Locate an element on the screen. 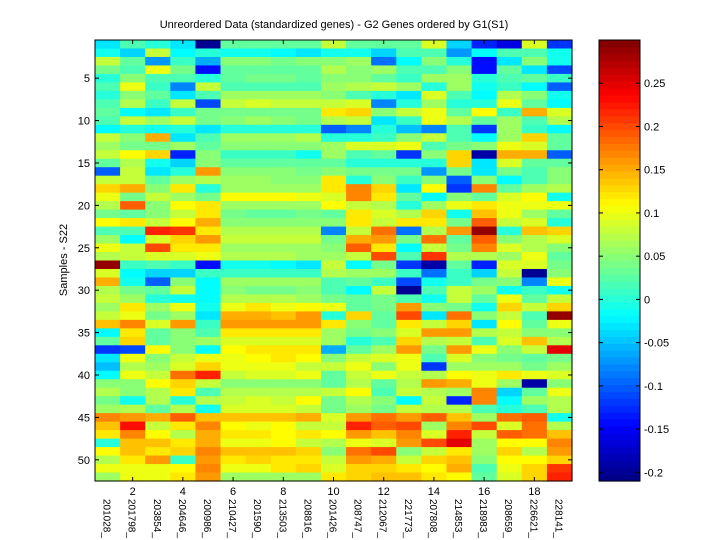 This screenshot has width=720, height=540. y-axis-label: Samples - S22 is located at coordinates (64, 260).